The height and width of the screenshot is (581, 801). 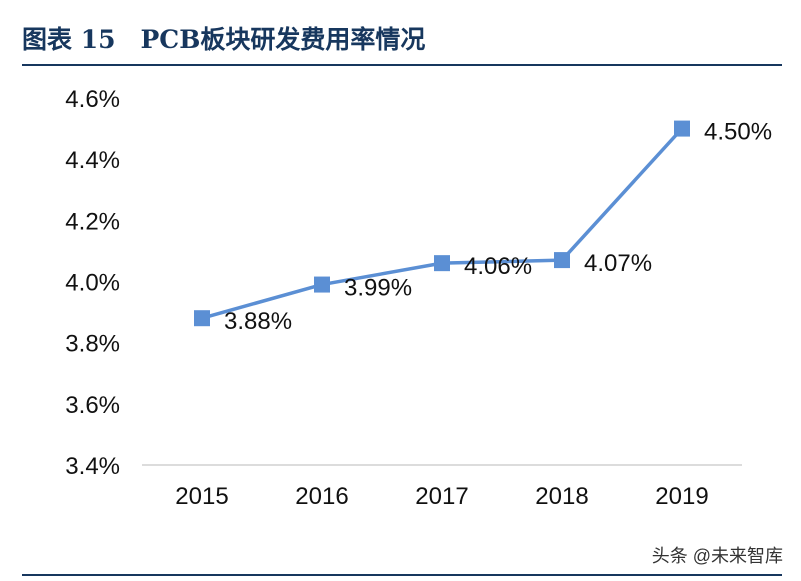 What do you see at coordinates (498, 266) in the screenshot?
I see `data-label: 4.06%` at bounding box center [498, 266].